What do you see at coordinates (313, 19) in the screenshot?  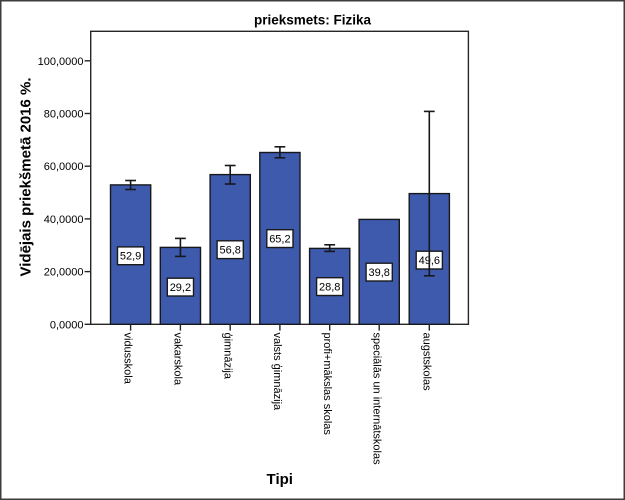 I see `svg-text: prieksmets: Fizika` at bounding box center [313, 19].